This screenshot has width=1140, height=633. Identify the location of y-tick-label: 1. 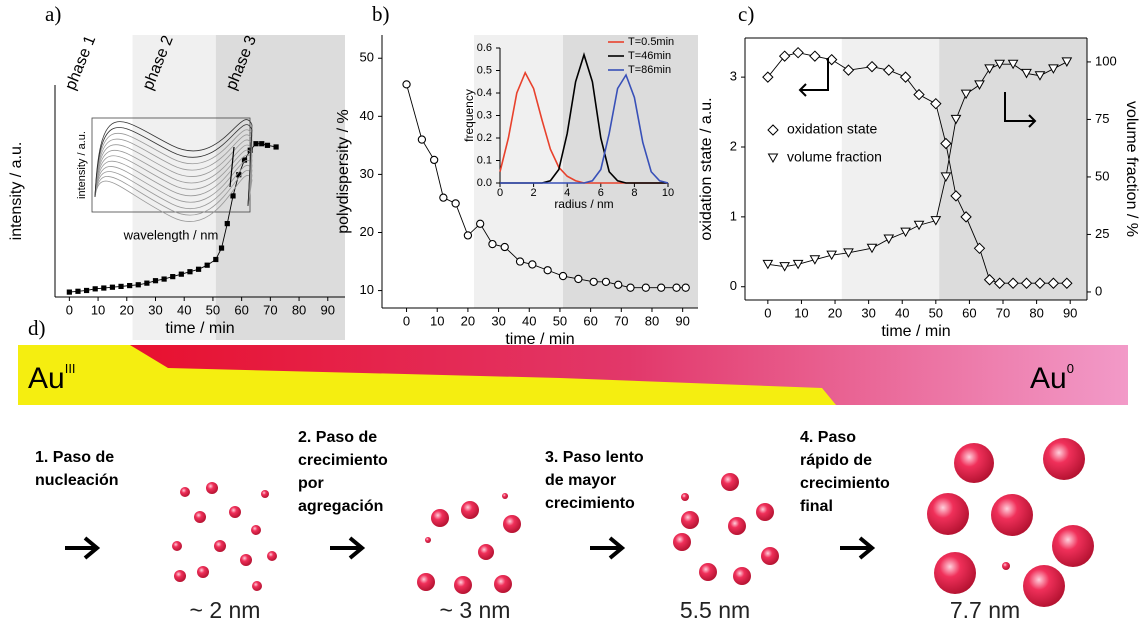
(733, 215).